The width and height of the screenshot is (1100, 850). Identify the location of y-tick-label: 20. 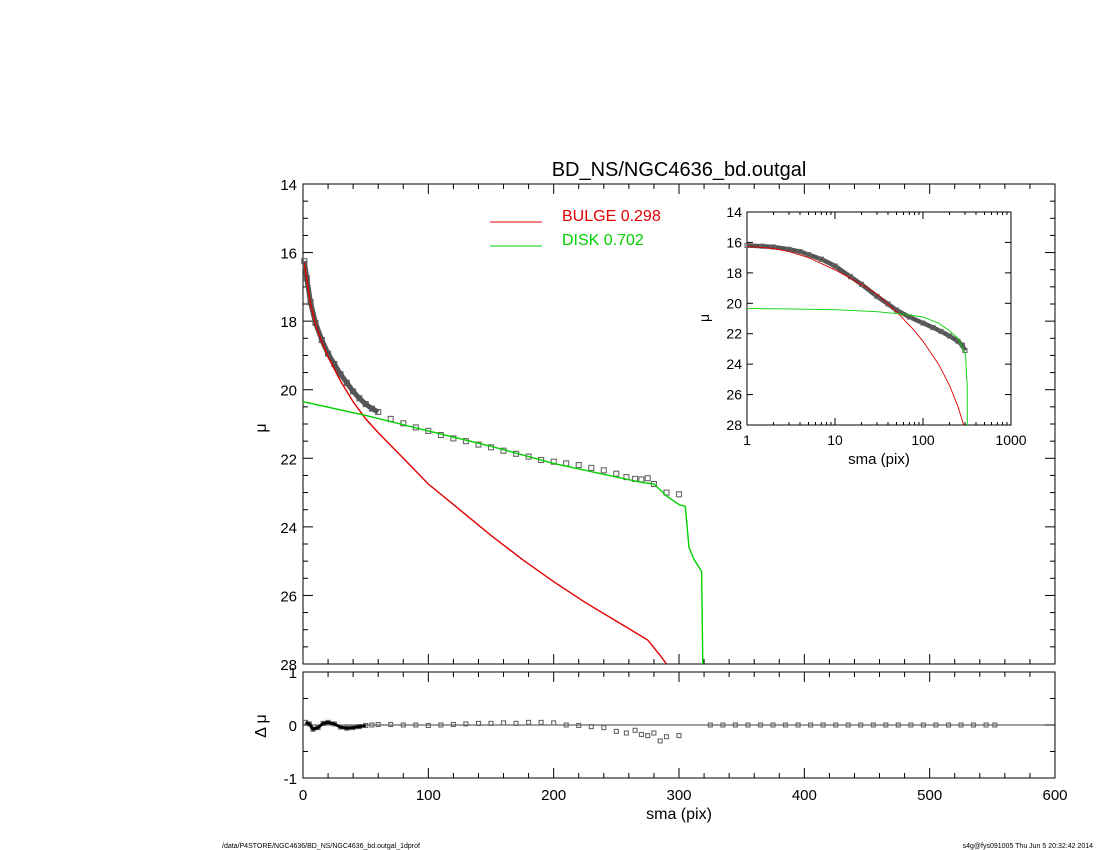
(734, 303).